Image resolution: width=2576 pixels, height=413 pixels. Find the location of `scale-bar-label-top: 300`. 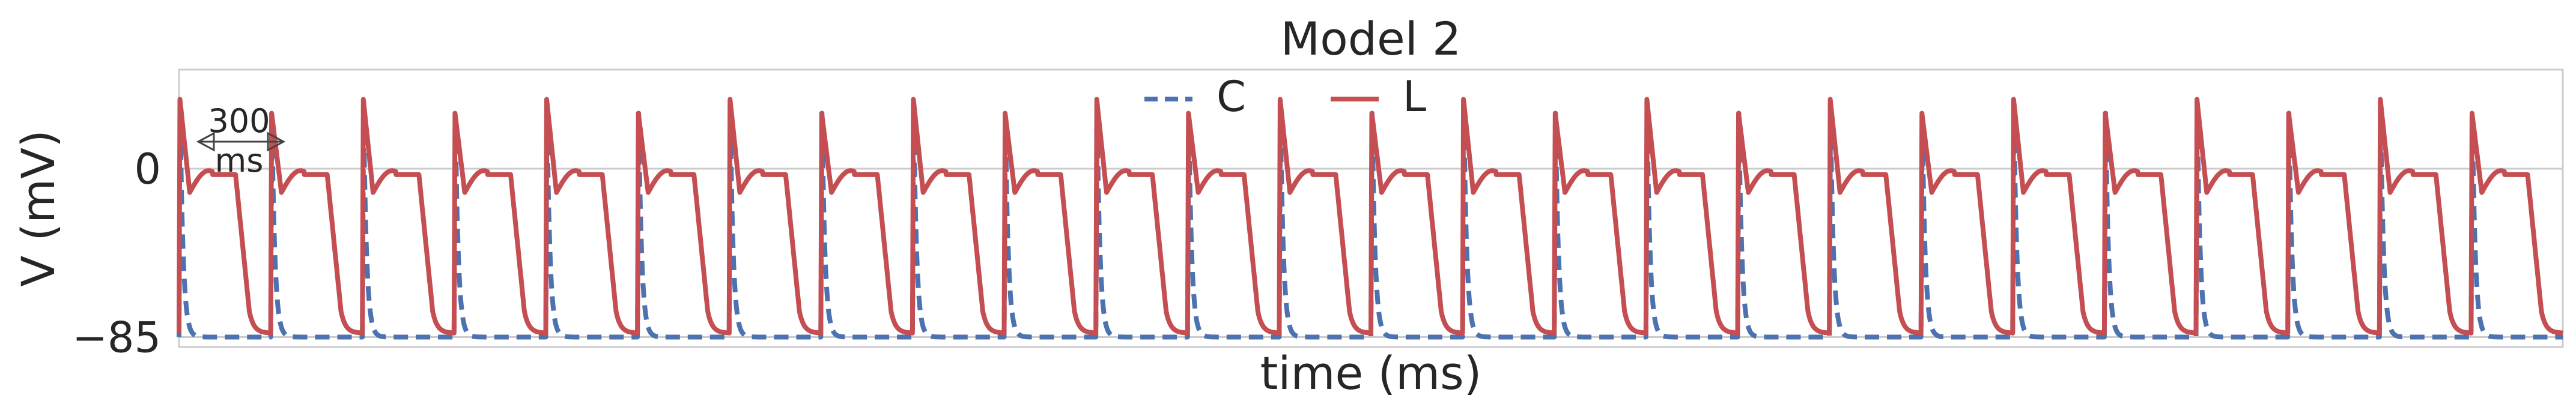

scale-bar-label-top: 300 is located at coordinates (239, 121).